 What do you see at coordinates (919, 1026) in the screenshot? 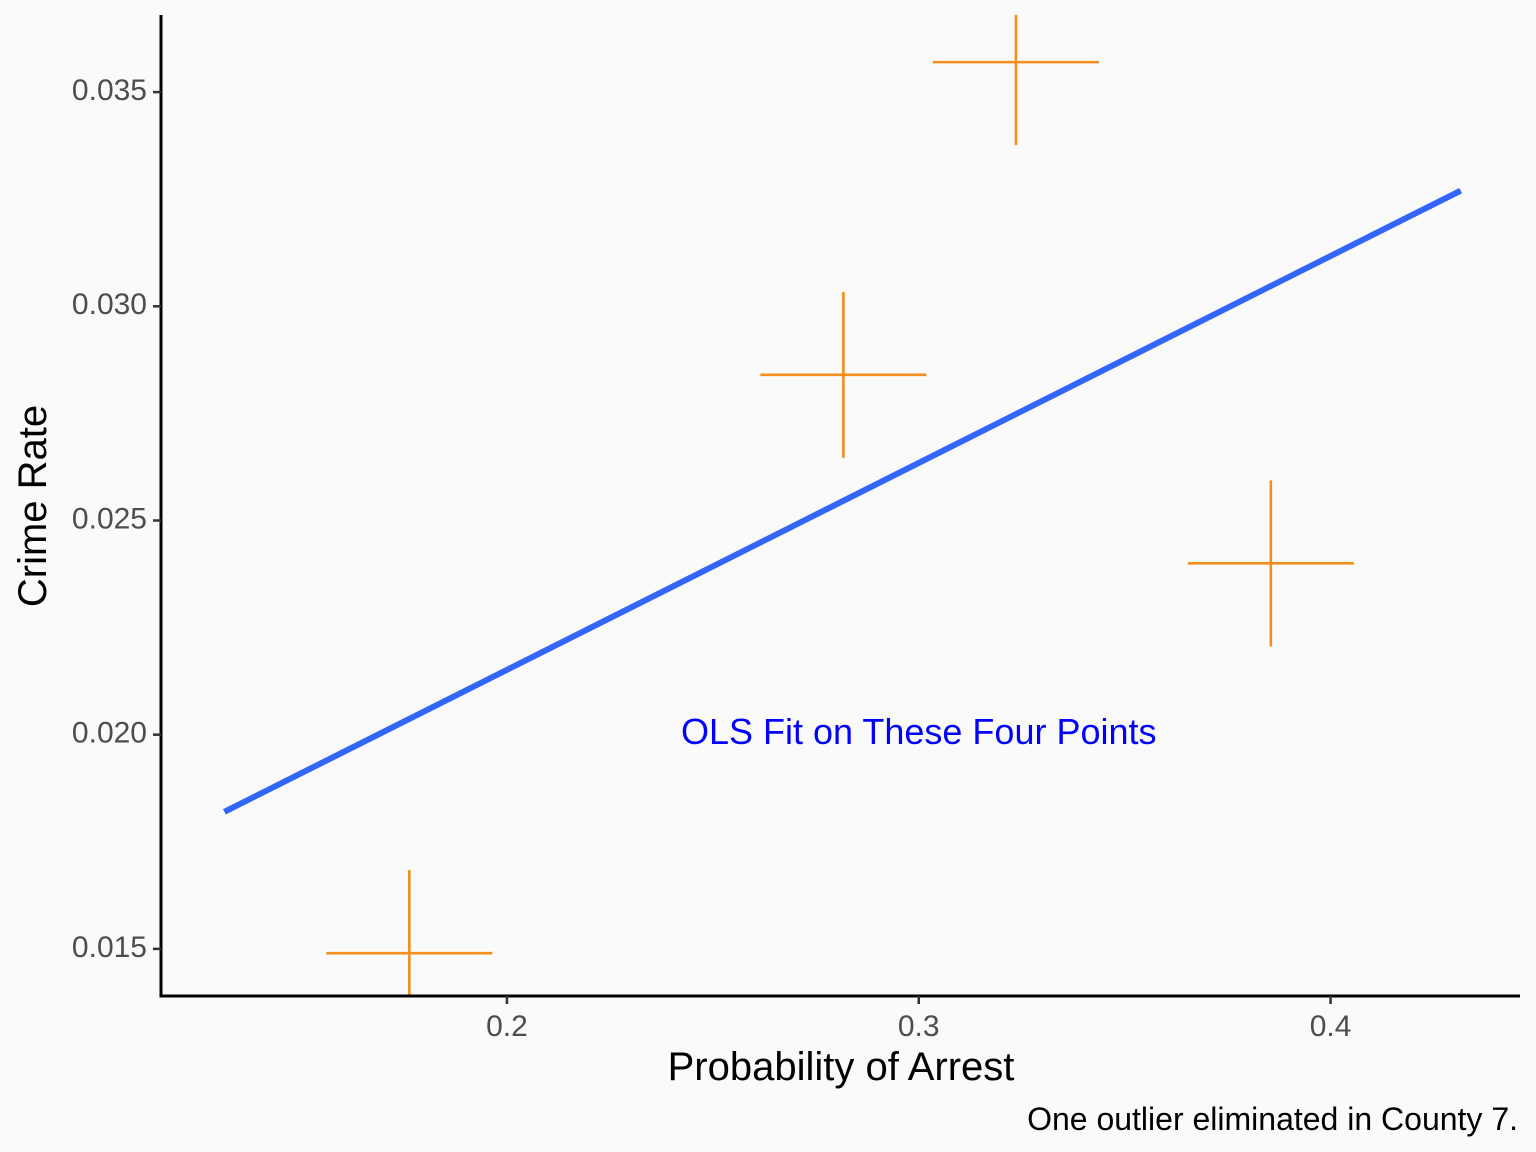
I see `x-tick-label: 0.3` at bounding box center [919, 1026].